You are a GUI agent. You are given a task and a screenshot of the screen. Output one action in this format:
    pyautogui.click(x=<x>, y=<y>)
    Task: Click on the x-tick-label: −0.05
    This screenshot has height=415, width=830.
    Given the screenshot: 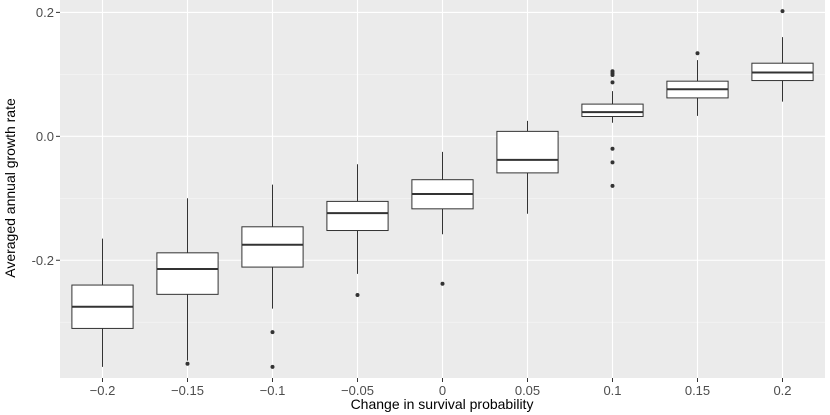 What is the action you would take?
    pyautogui.click(x=357, y=390)
    